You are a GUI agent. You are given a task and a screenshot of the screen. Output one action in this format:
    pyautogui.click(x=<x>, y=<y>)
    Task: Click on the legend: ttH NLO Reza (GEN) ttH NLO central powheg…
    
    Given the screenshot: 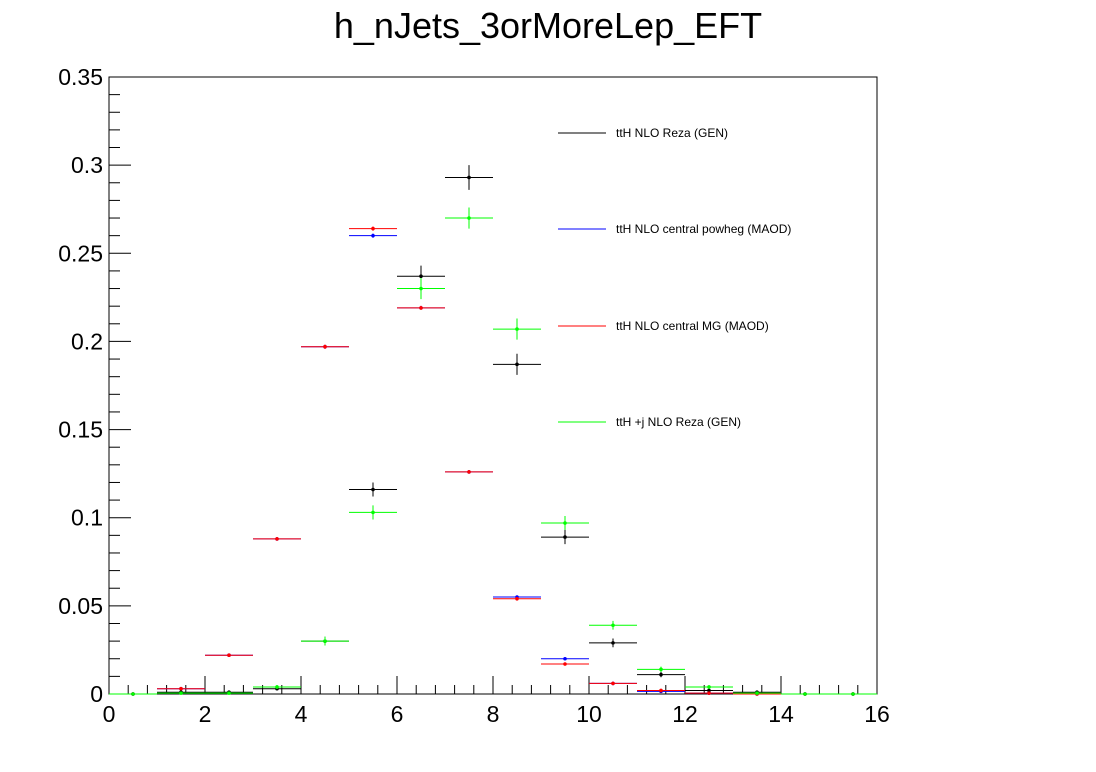 What is the action you would take?
    pyautogui.click(x=674, y=277)
    